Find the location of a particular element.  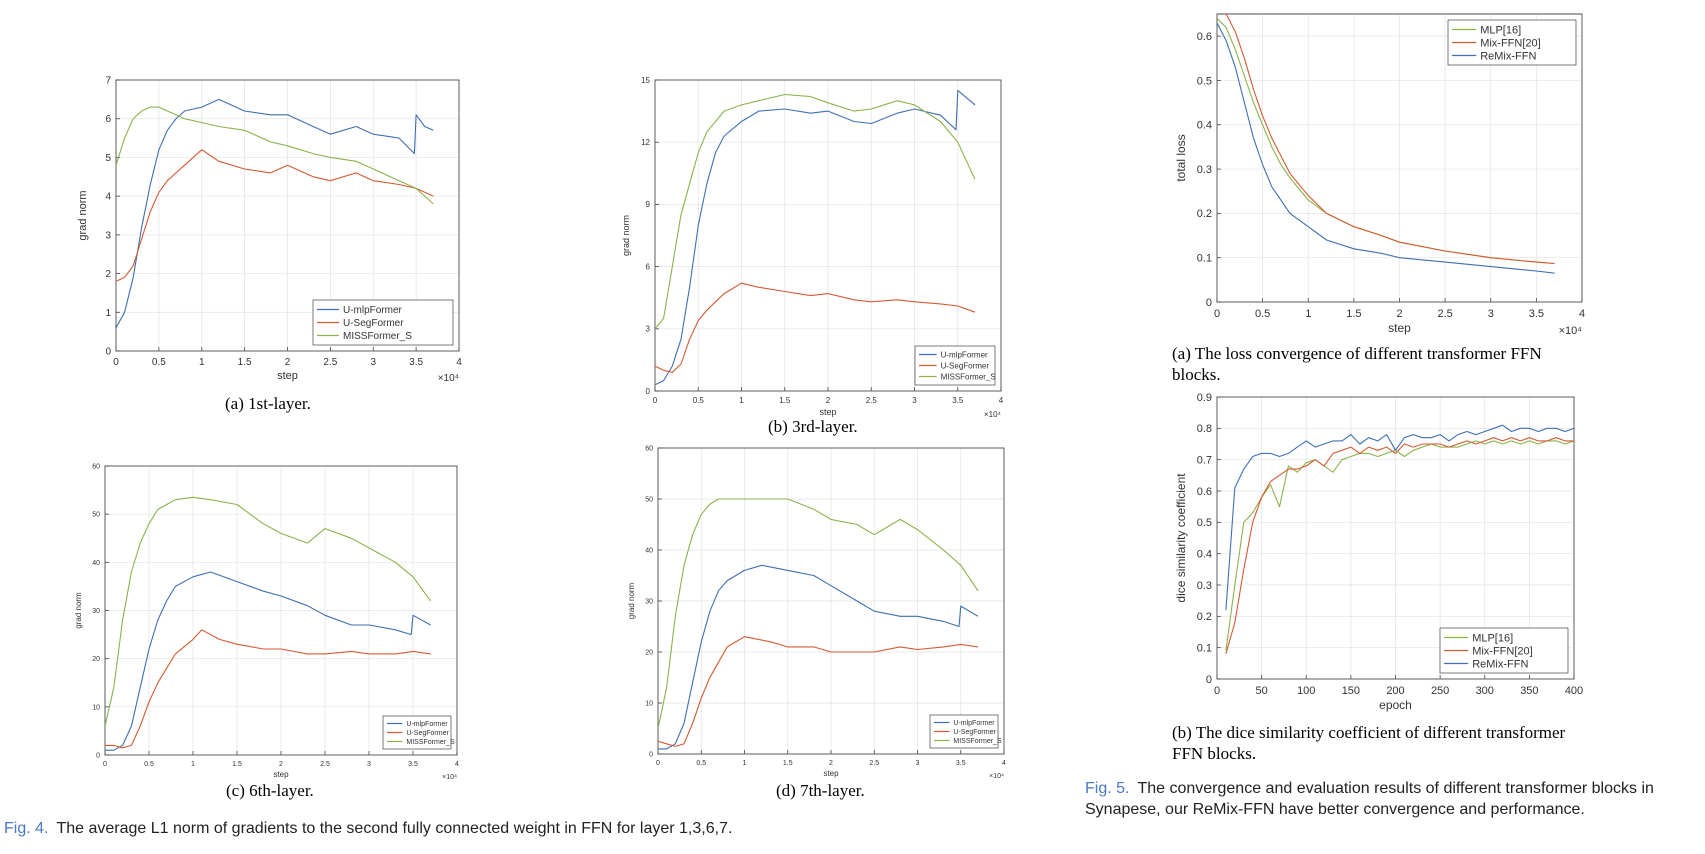

fig5-label: Fig. 5. is located at coordinates (1107, 788).